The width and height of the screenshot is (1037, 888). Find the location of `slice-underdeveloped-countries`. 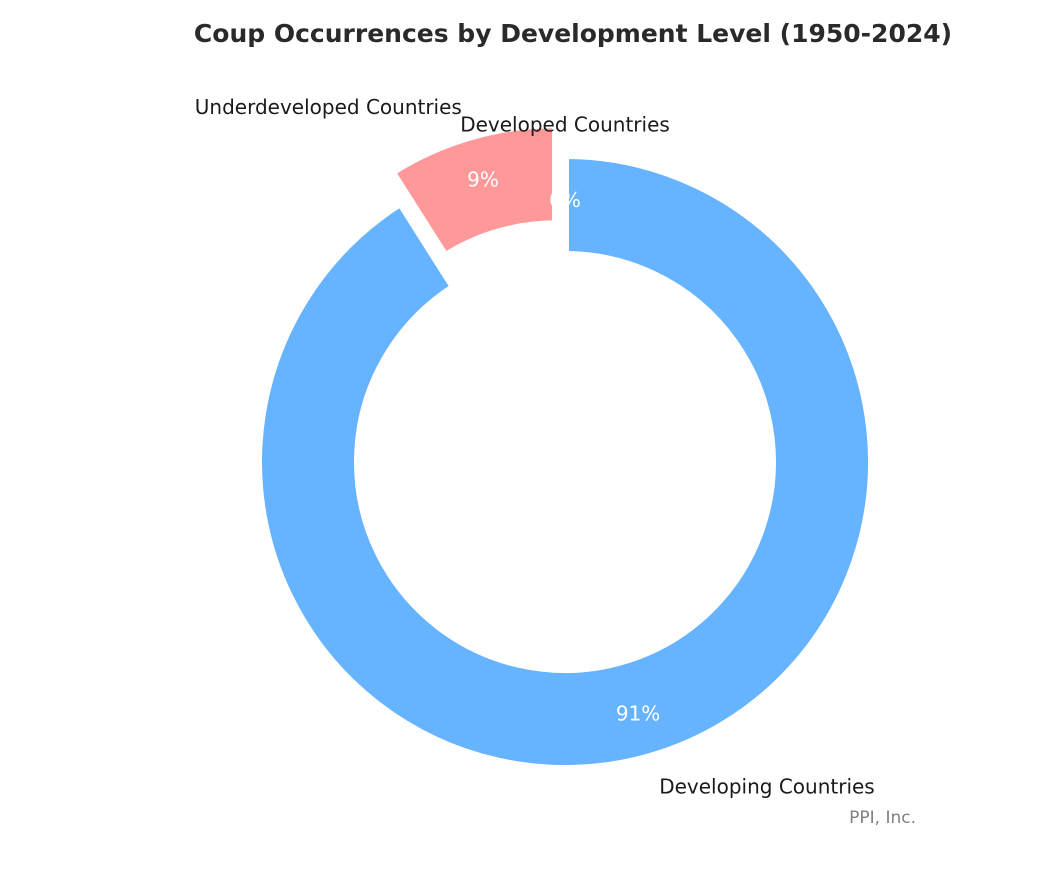

slice-underdeveloped-countries is located at coordinates (473, 191).